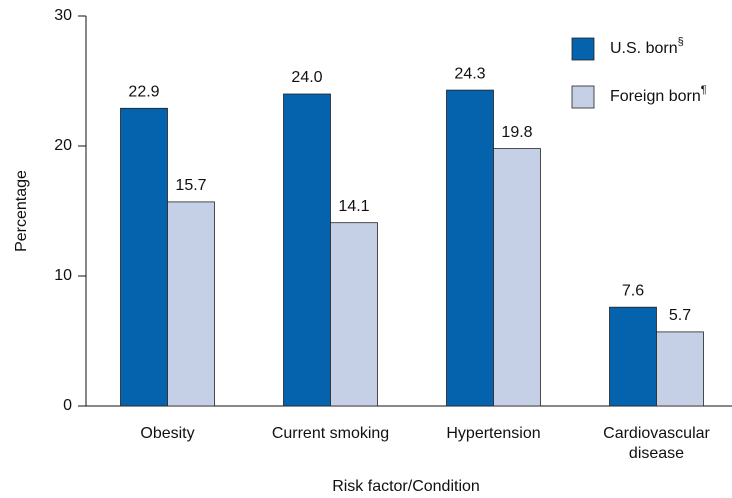 The image size is (732, 498). What do you see at coordinates (656, 443) in the screenshot?
I see `x-tick-label: Cardiovascular disease` at bounding box center [656, 443].